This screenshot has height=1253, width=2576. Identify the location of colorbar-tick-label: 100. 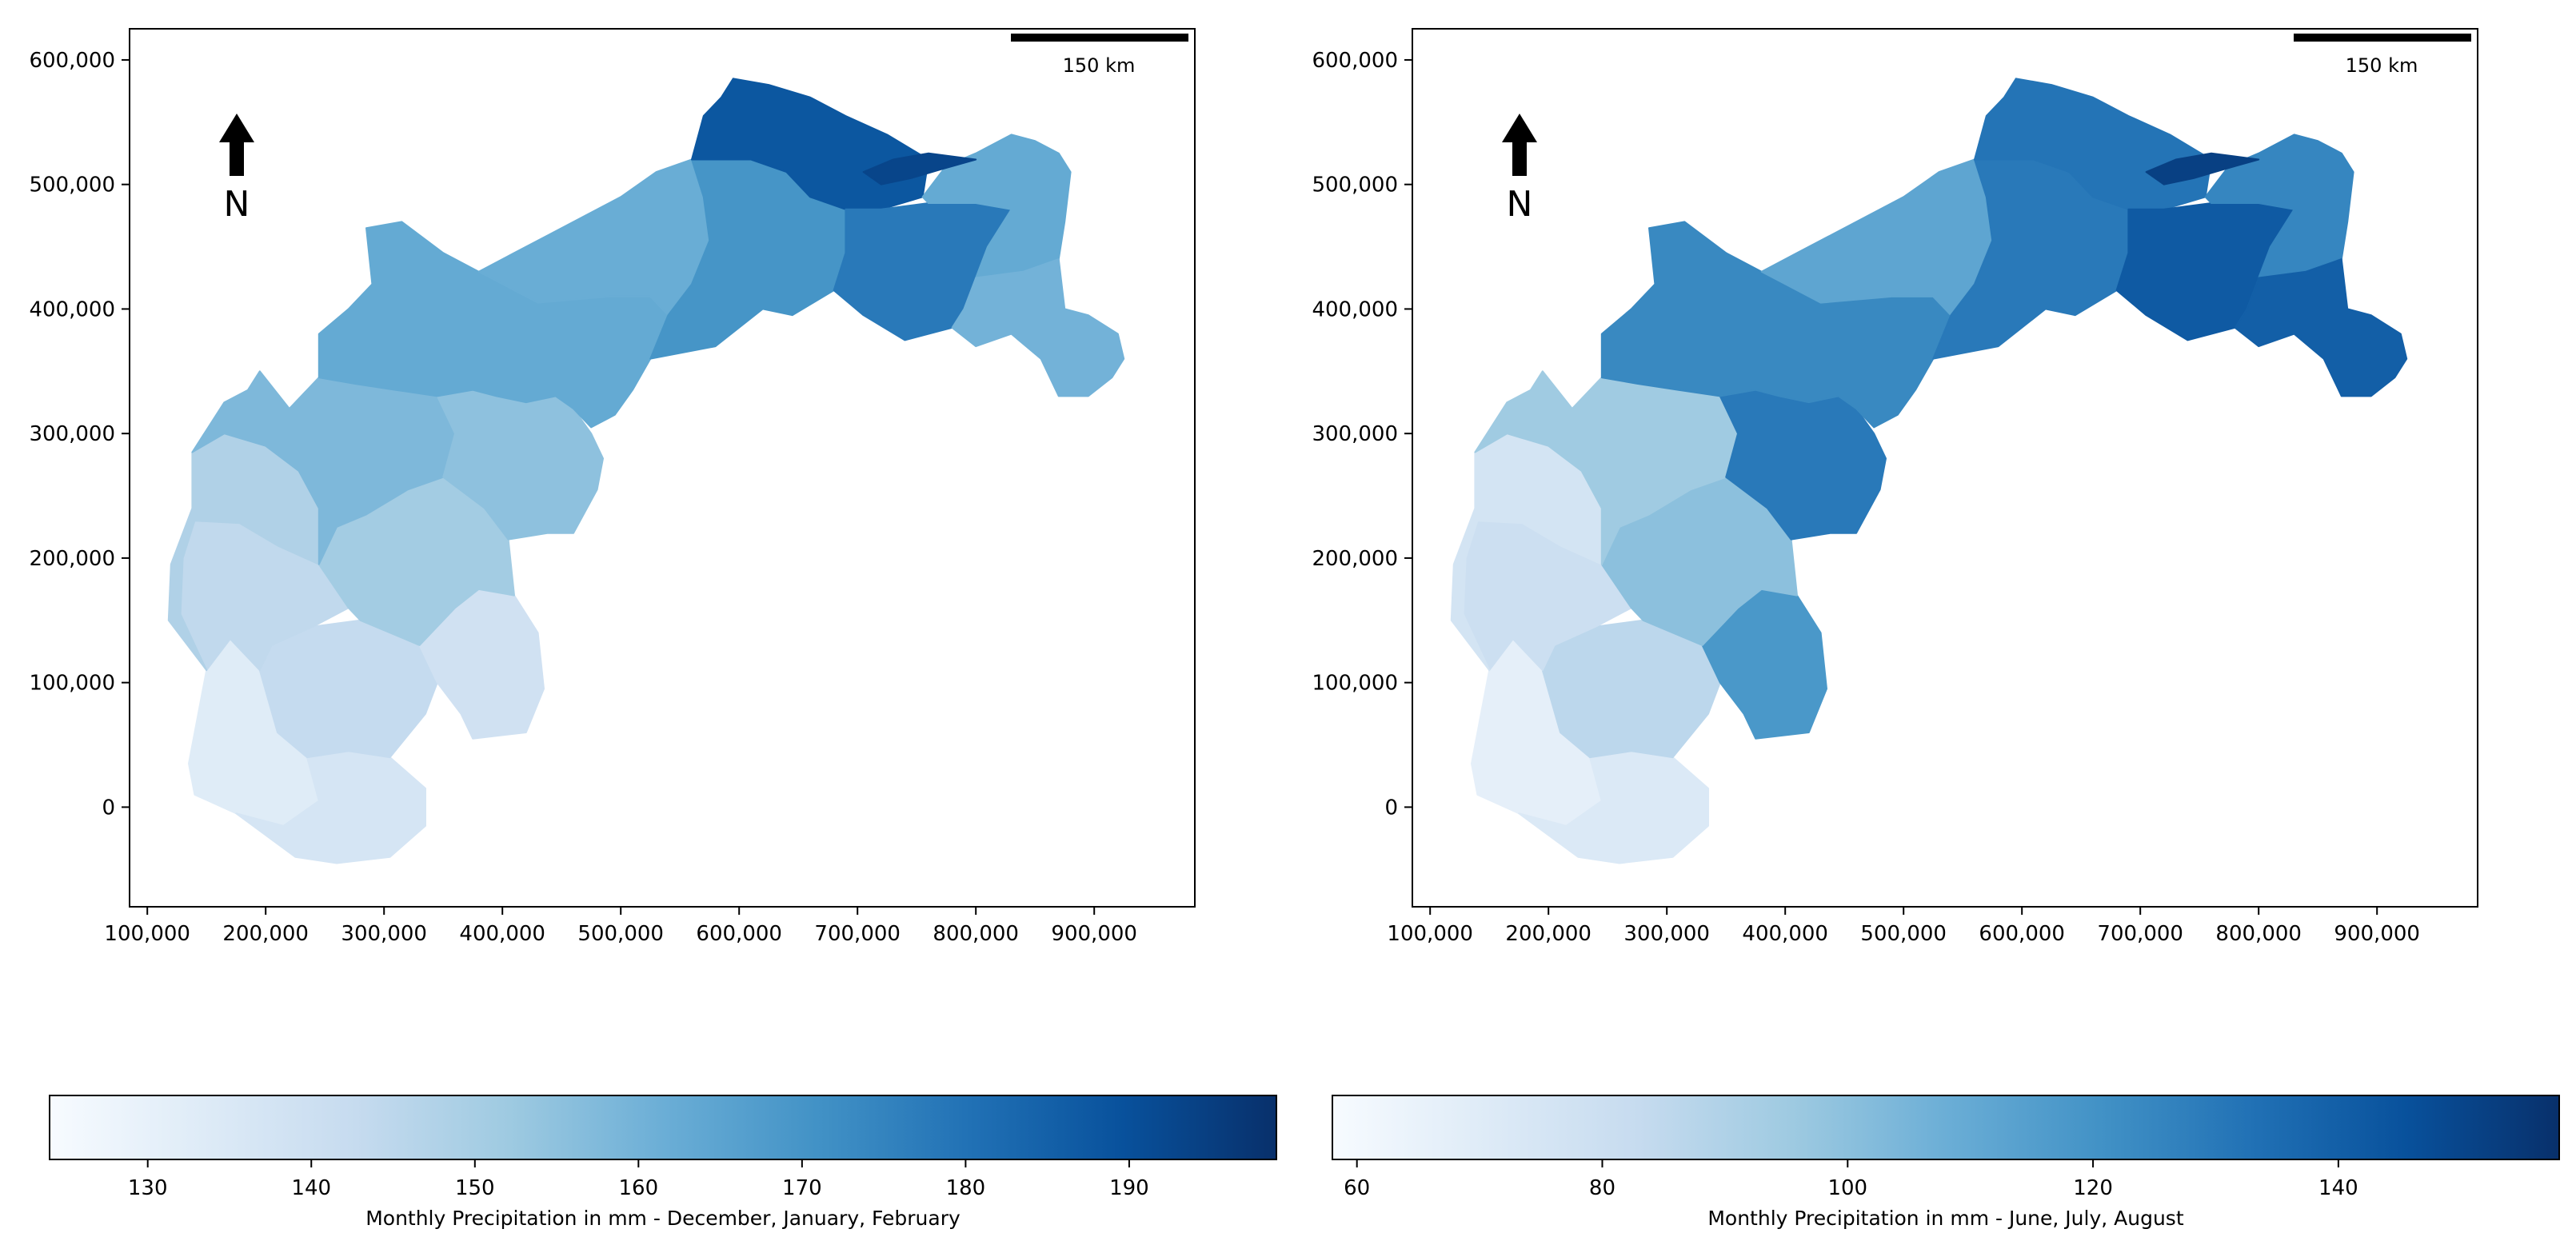
(1847, 1188).